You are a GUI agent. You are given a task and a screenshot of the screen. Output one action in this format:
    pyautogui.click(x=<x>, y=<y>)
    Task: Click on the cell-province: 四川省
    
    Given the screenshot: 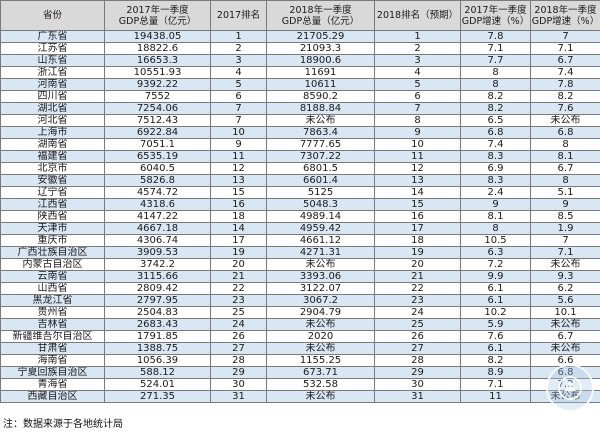 What is the action you would take?
    pyautogui.click(x=52, y=96)
    